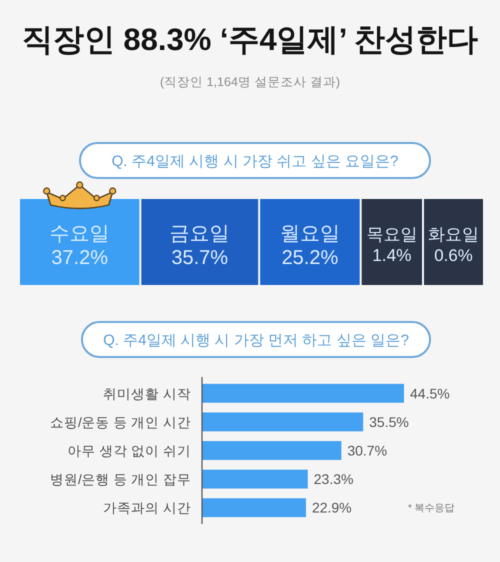 This screenshot has height=562, width=500. I want to click on category-label: 금요일, so click(200, 234).